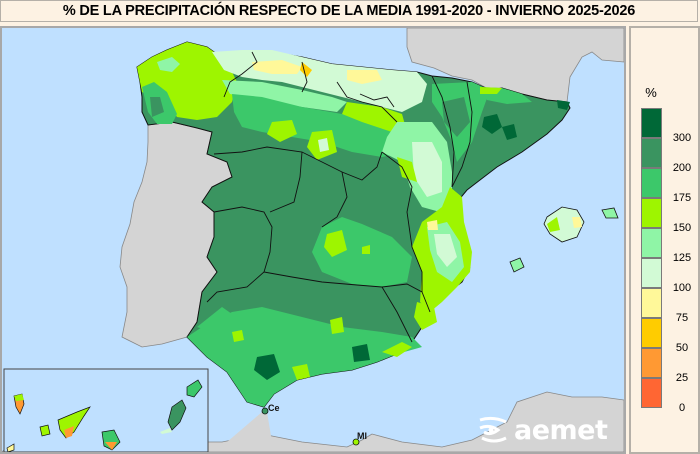 The width and height of the screenshot is (700, 454). I want to click on legend-label-100: 100, so click(682, 288).